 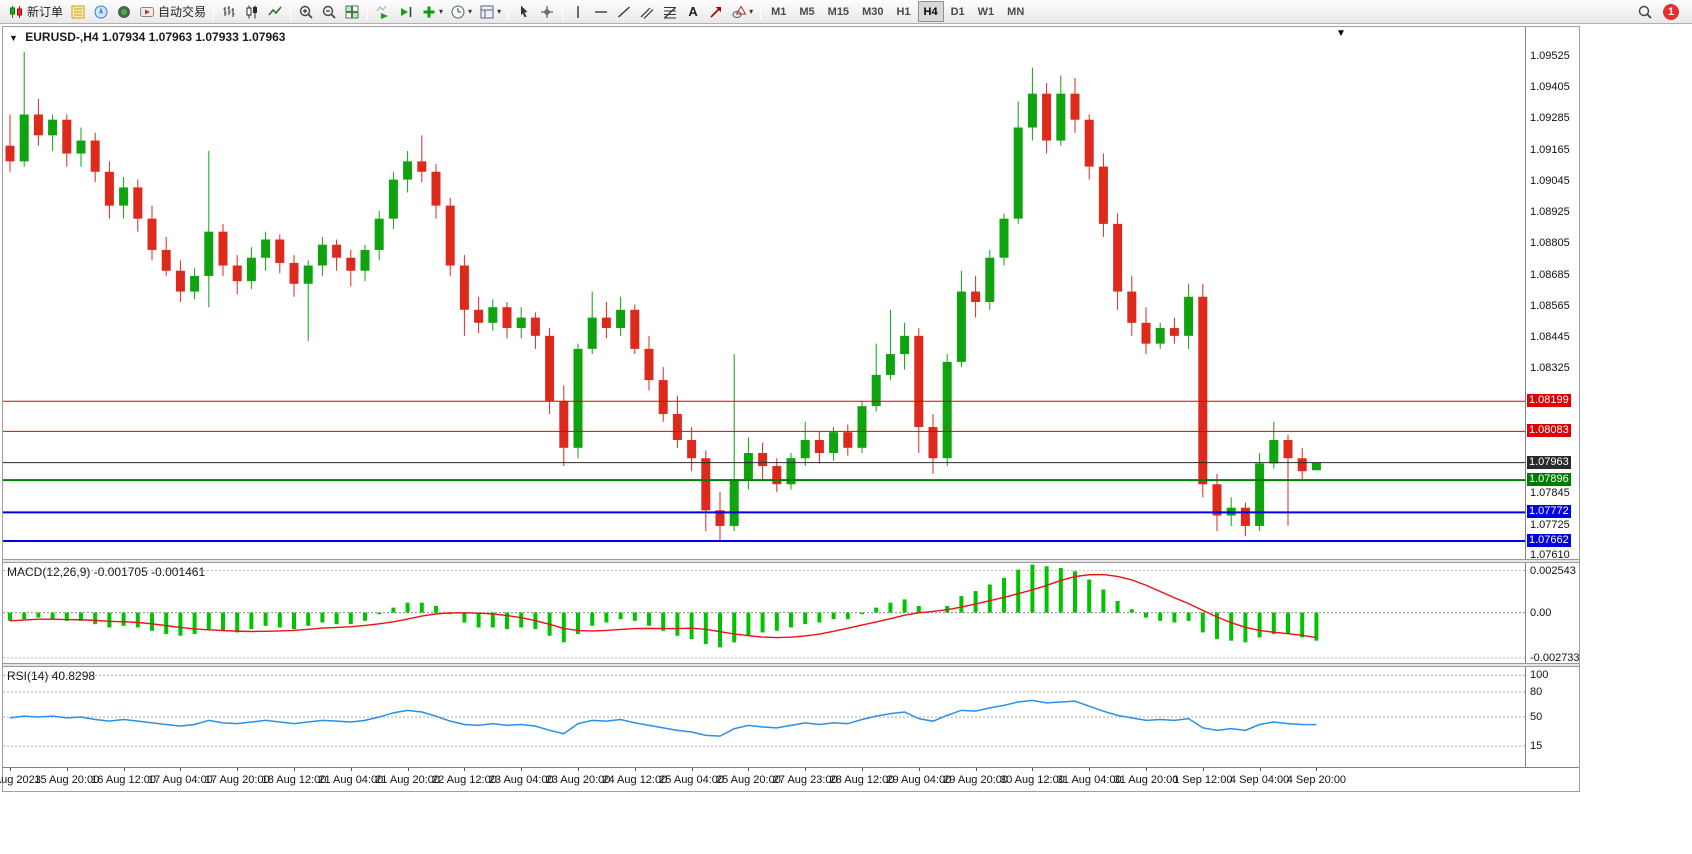 What do you see at coordinates (172, 11) in the screenshot?
I see `autotrading-button: 自动交易` at bounding box center [172, 11].